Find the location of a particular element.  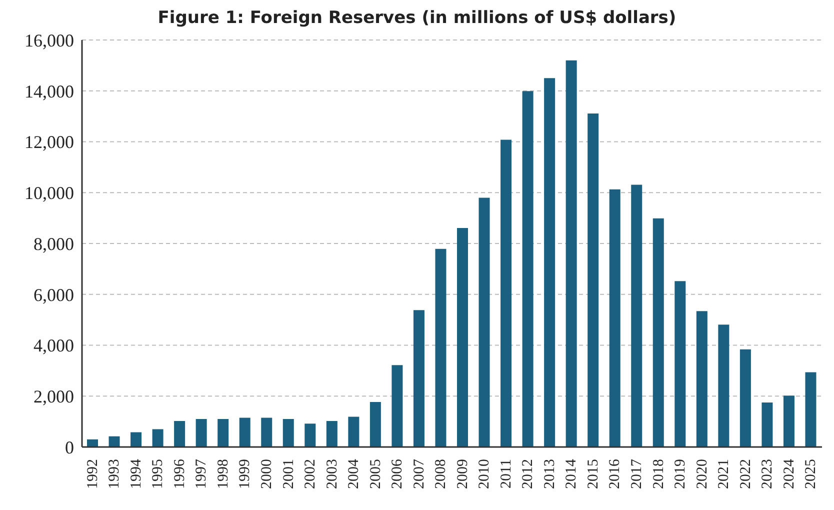

x-tick-label: 2019 is located at coordinates (680, 474).